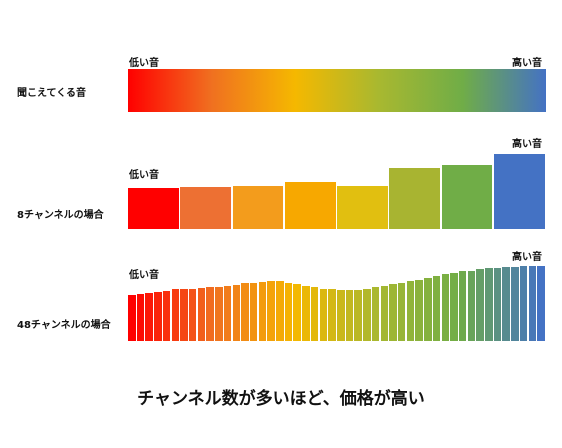 The image size is (562, 448). I want to click on caption: チャンネル数が多いほど、価格が高い, so click(281, 399).